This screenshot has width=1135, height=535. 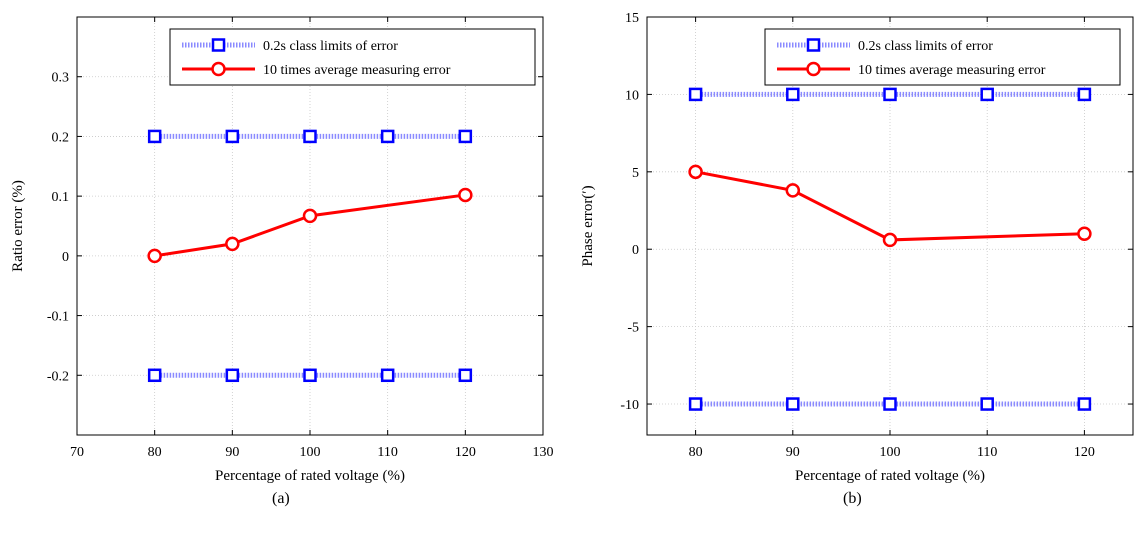 I want to click on x-tick-label-a-5: 120, so click(x=465, y=452).